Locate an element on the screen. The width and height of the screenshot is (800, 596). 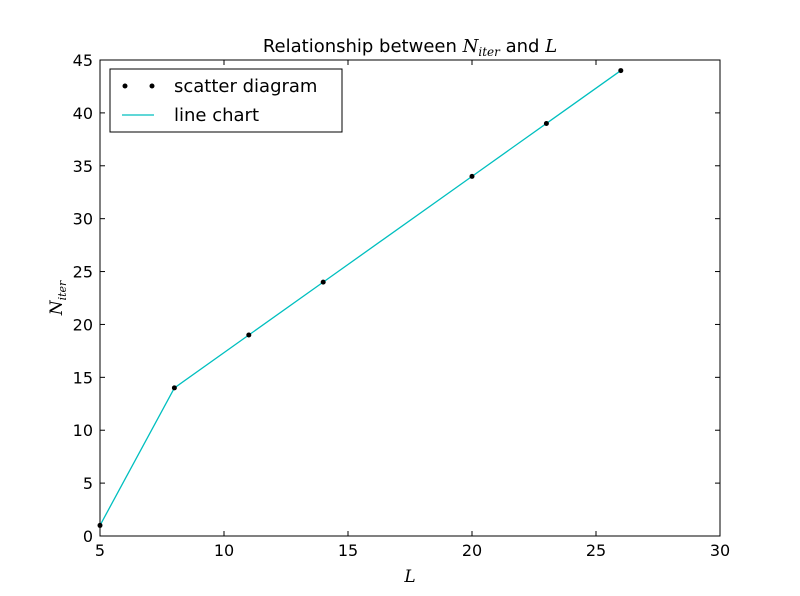
y-tick-label: 20 is located at coordinates (83, 324).